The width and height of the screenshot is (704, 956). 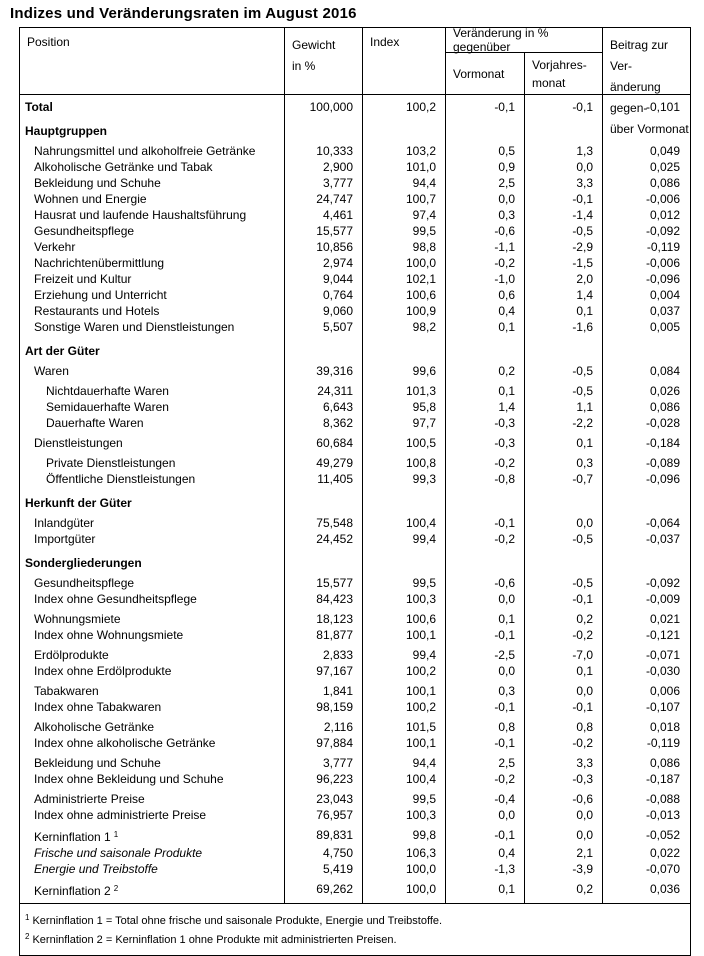 I want to click on col-header-index: Index, so click(x=404, y=61).